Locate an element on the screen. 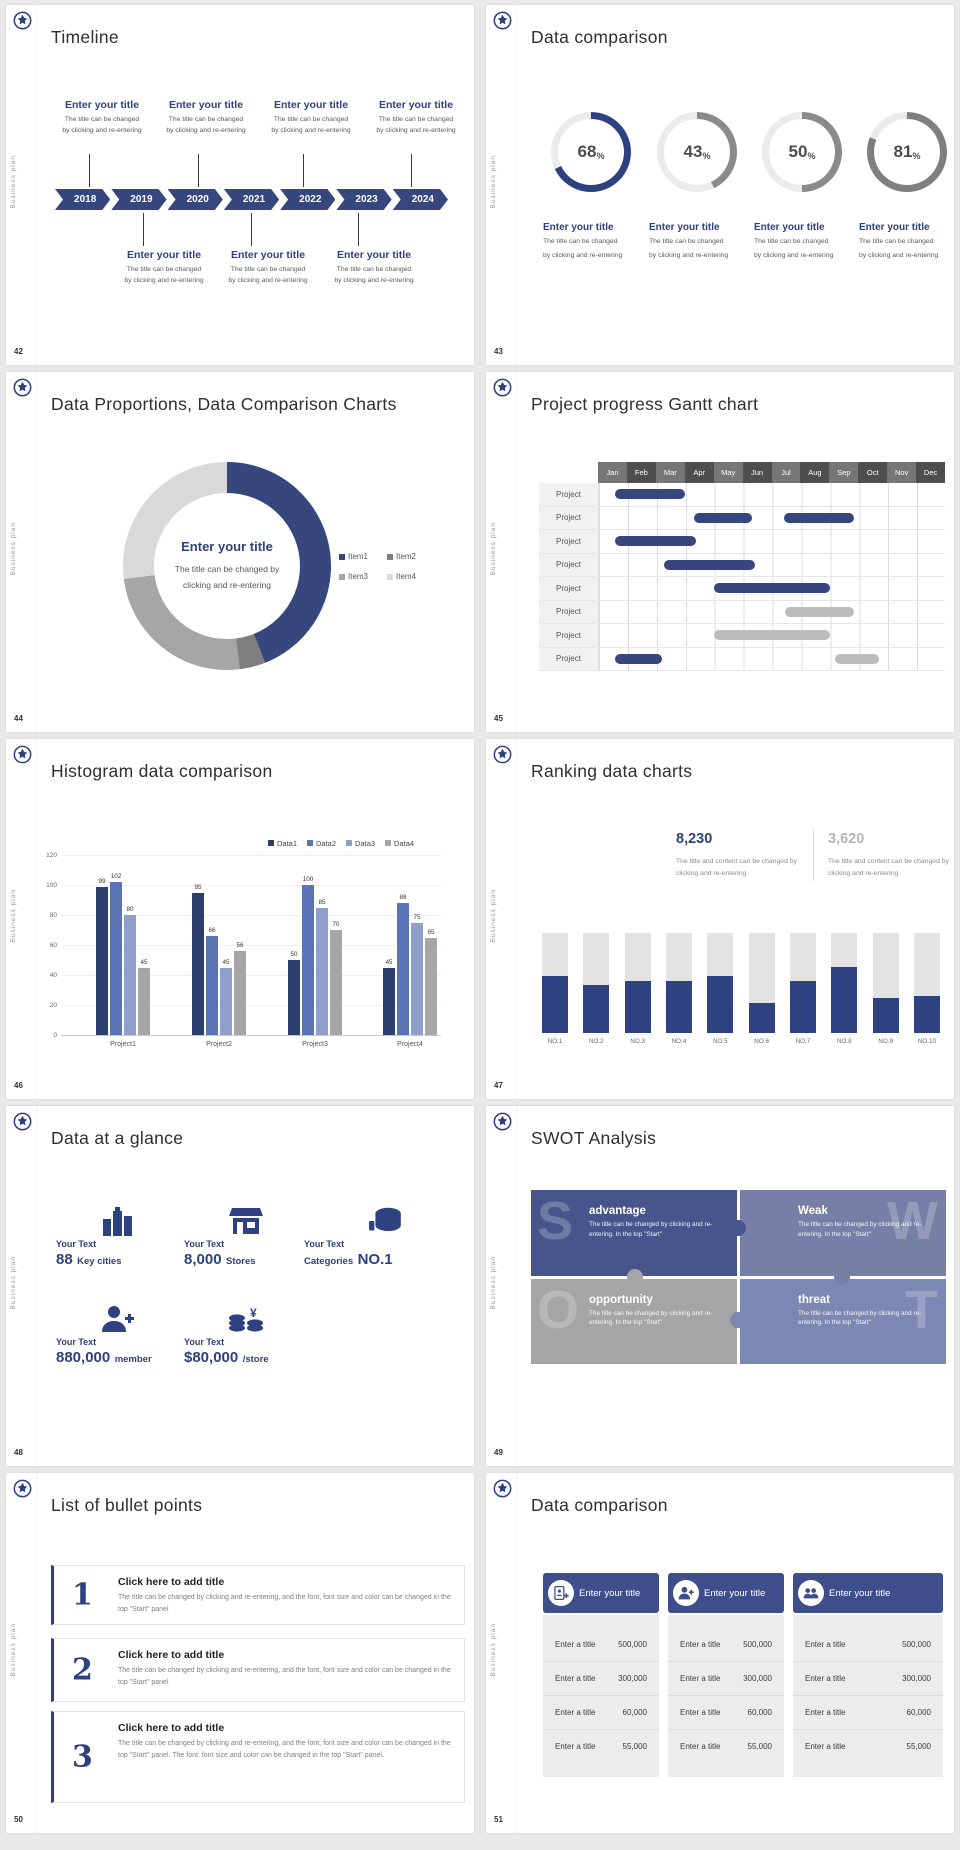  histogram-bar: 56 is located at coordinates (240, 988).